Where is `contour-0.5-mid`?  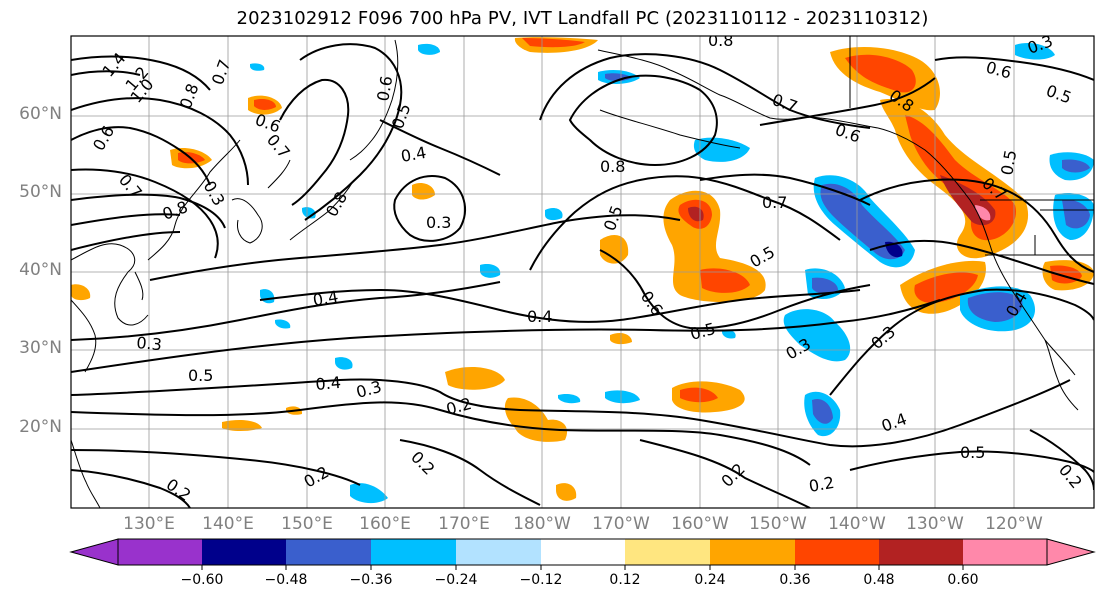 contour-0.5-mid is located at coordinates (415, 247).